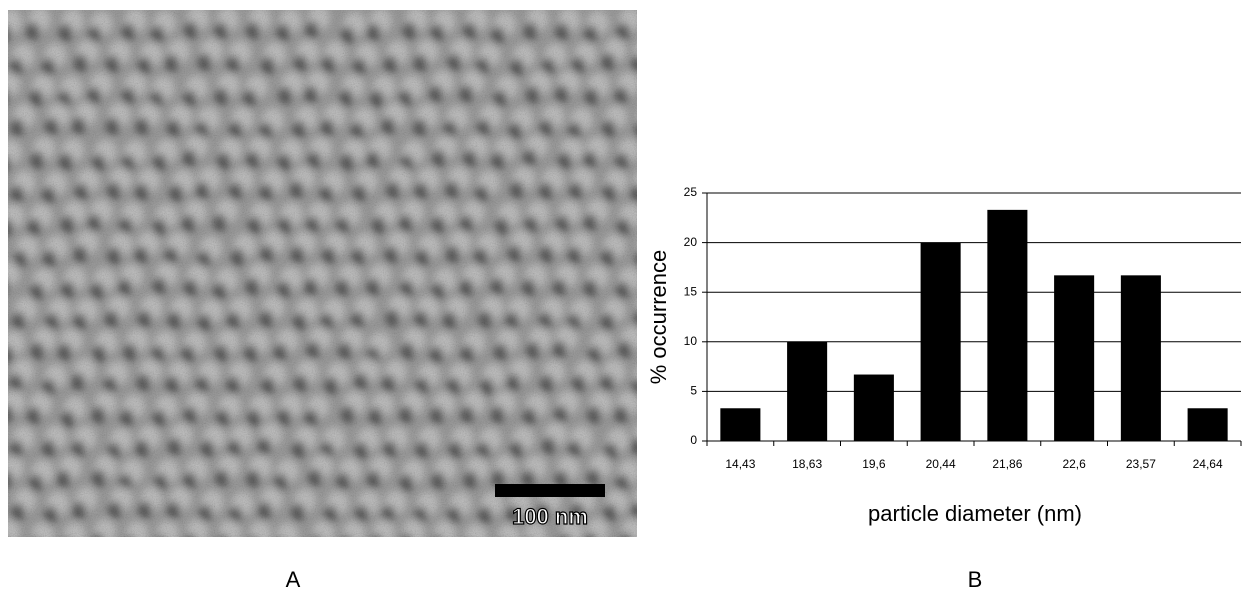 The image size is (1244, 594). Describe the element at coordinates (1007, 464) in the screenshot. I see `x-tick-label: 21,86` at that location.